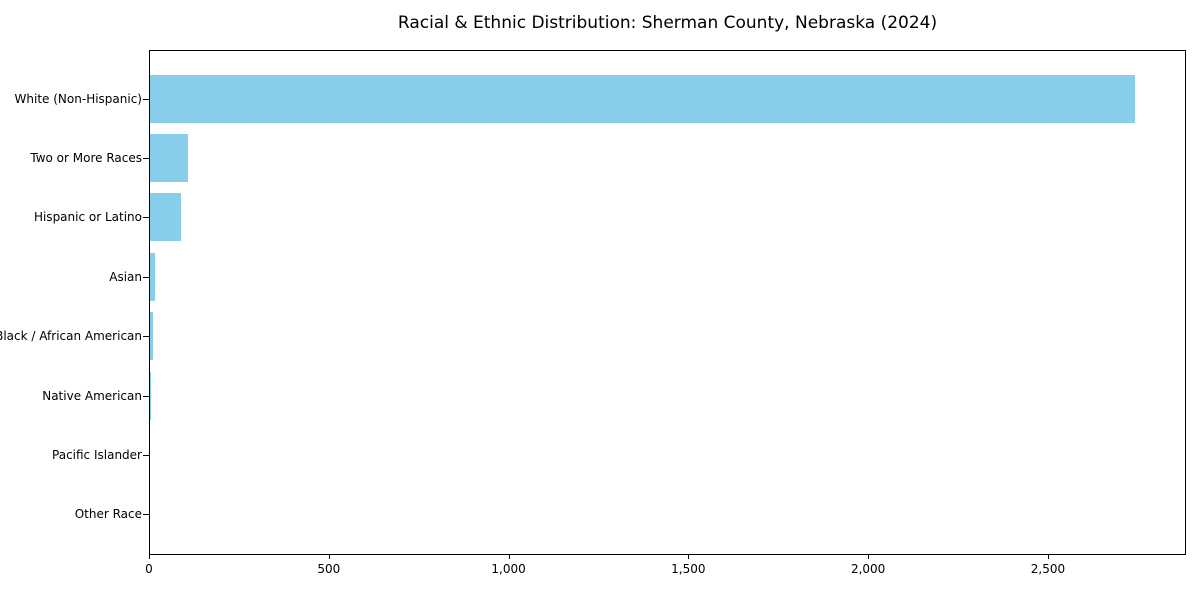 Image resolution: width=1200 pixels, height=600 pixels. What do you see at coordinates (149, 569) in the screenshot?
I see `x-tick-label: 0` at bounding box center [149, 569].